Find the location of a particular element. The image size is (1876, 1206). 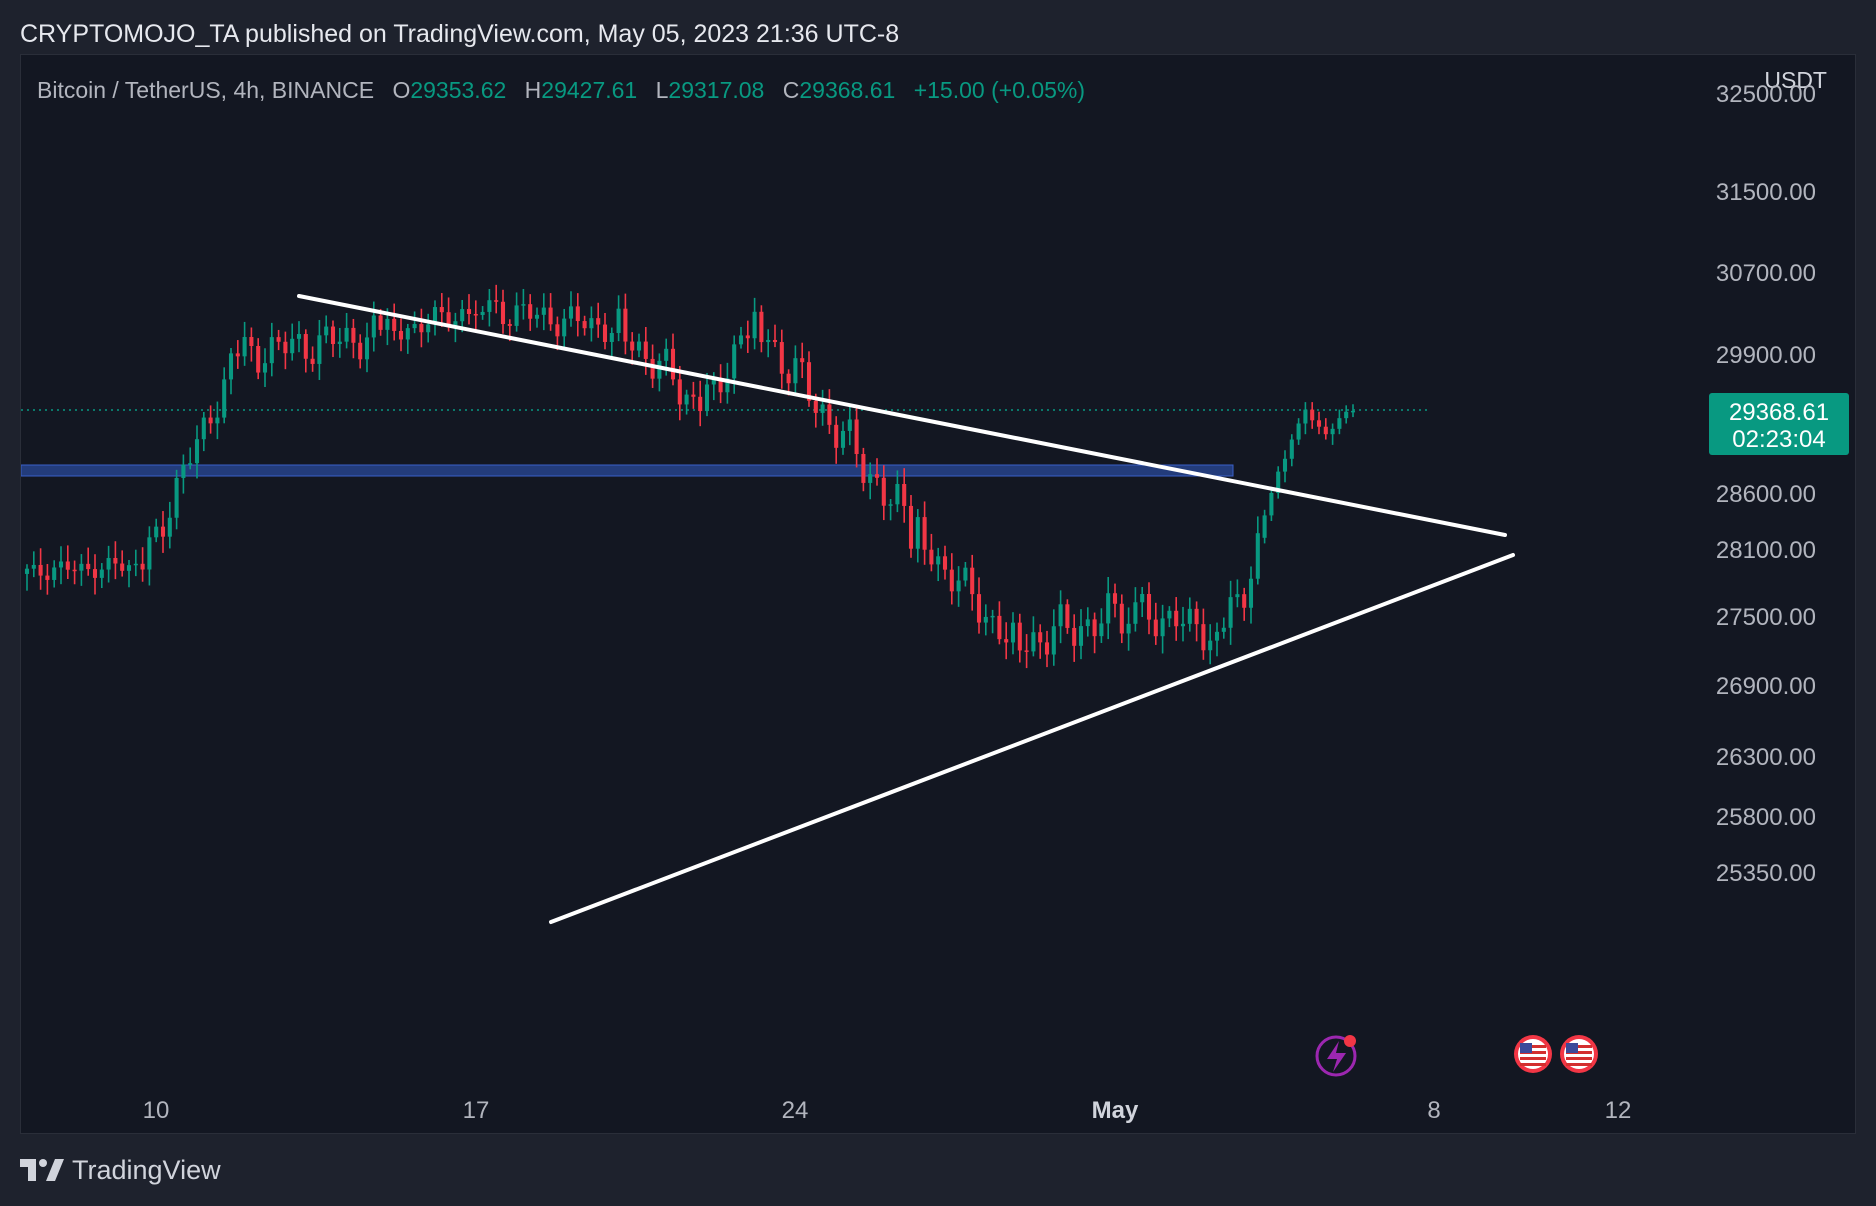

high-label: H is located at coordinates (533, 90).